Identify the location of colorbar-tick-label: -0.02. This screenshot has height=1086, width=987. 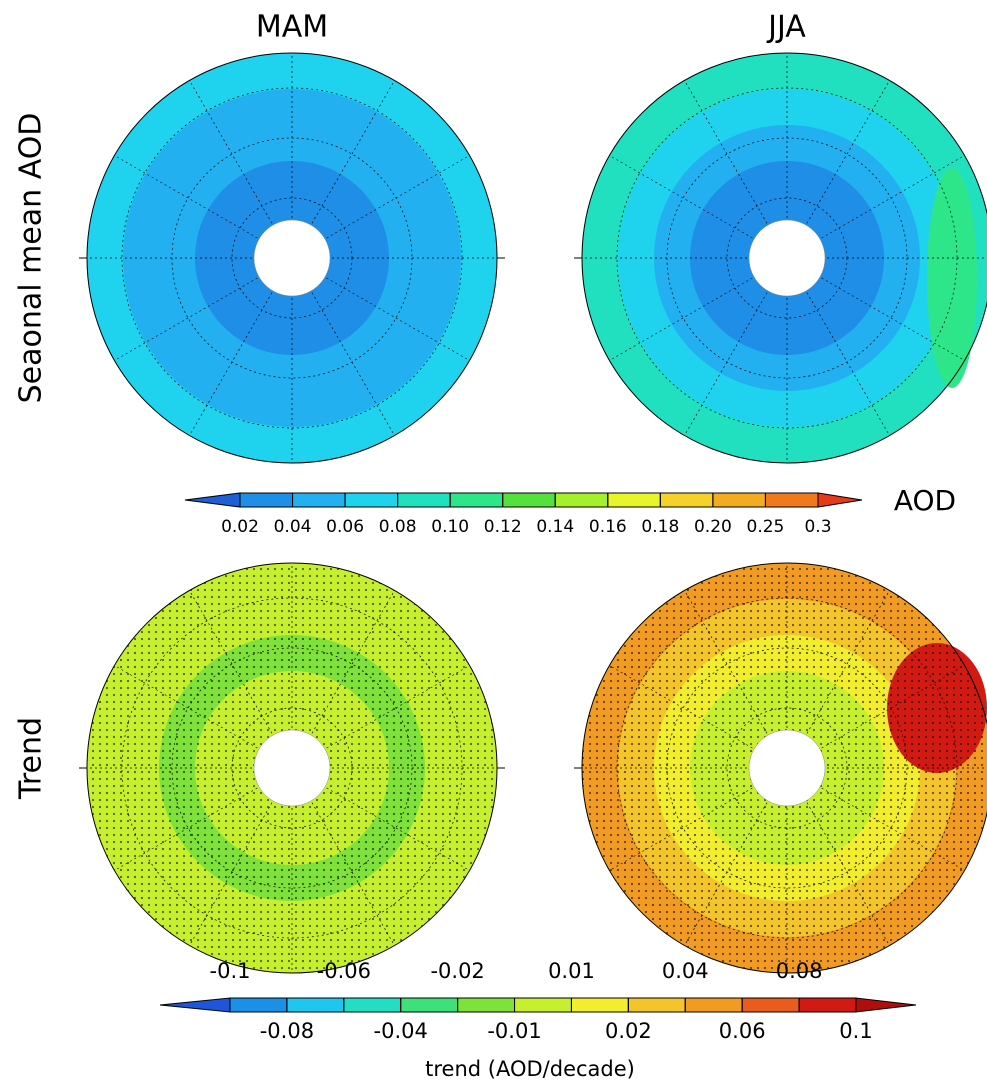
(457, 971).